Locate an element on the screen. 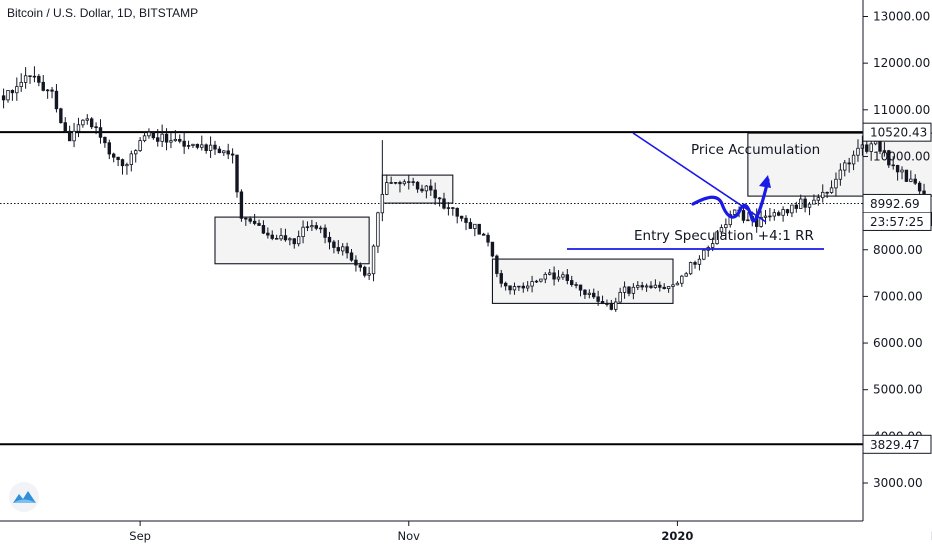  price-axis-panel is located at coordinates (897, 260).